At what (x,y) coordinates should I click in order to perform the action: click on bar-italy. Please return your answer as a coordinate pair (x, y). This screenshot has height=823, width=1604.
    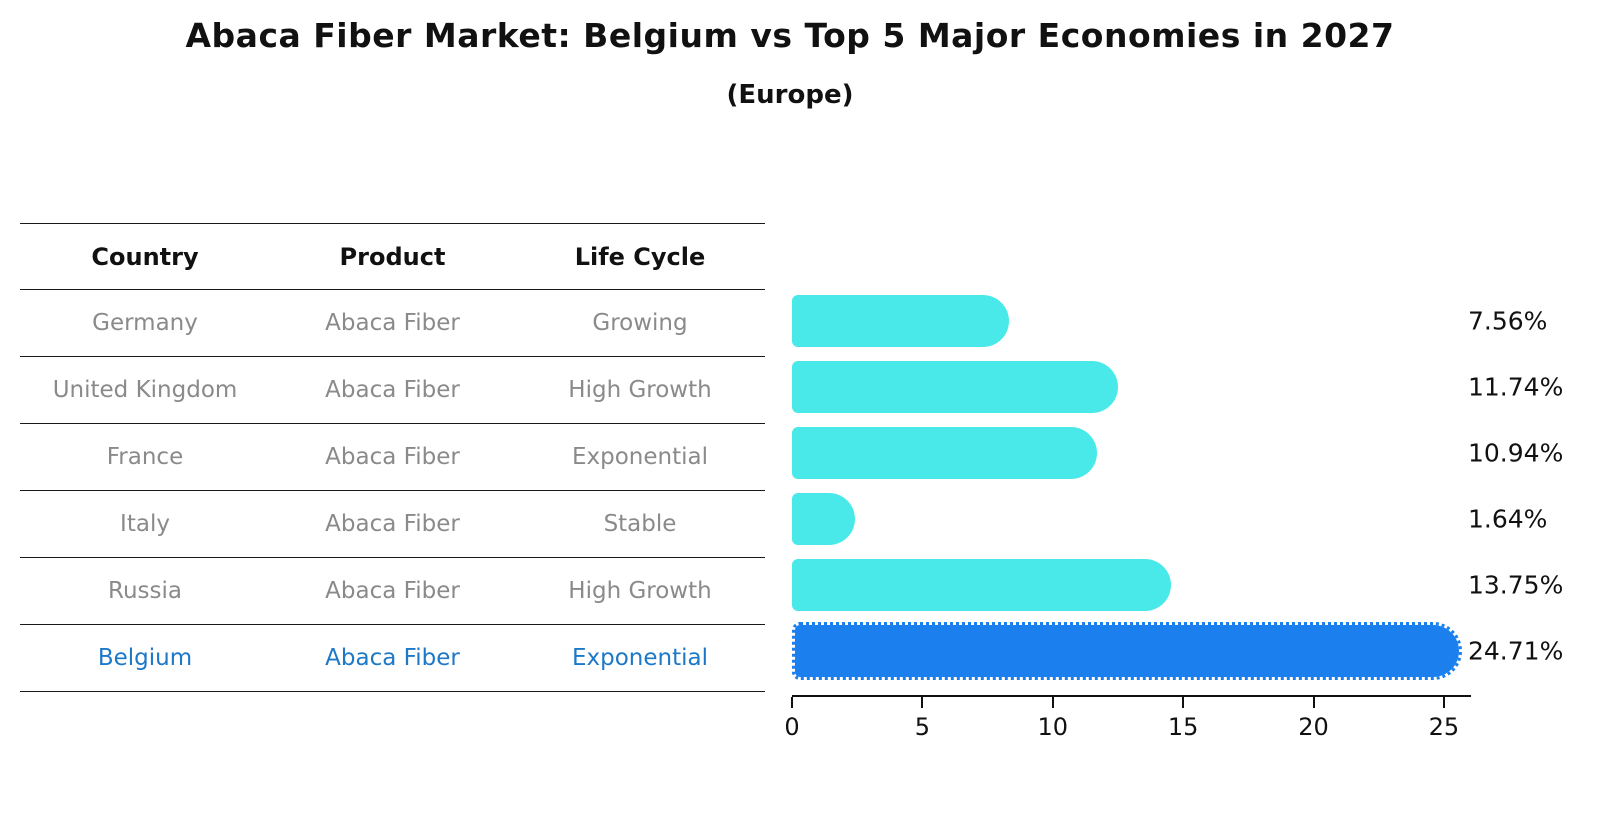
    Looking at the image, I should click on (823, 519).